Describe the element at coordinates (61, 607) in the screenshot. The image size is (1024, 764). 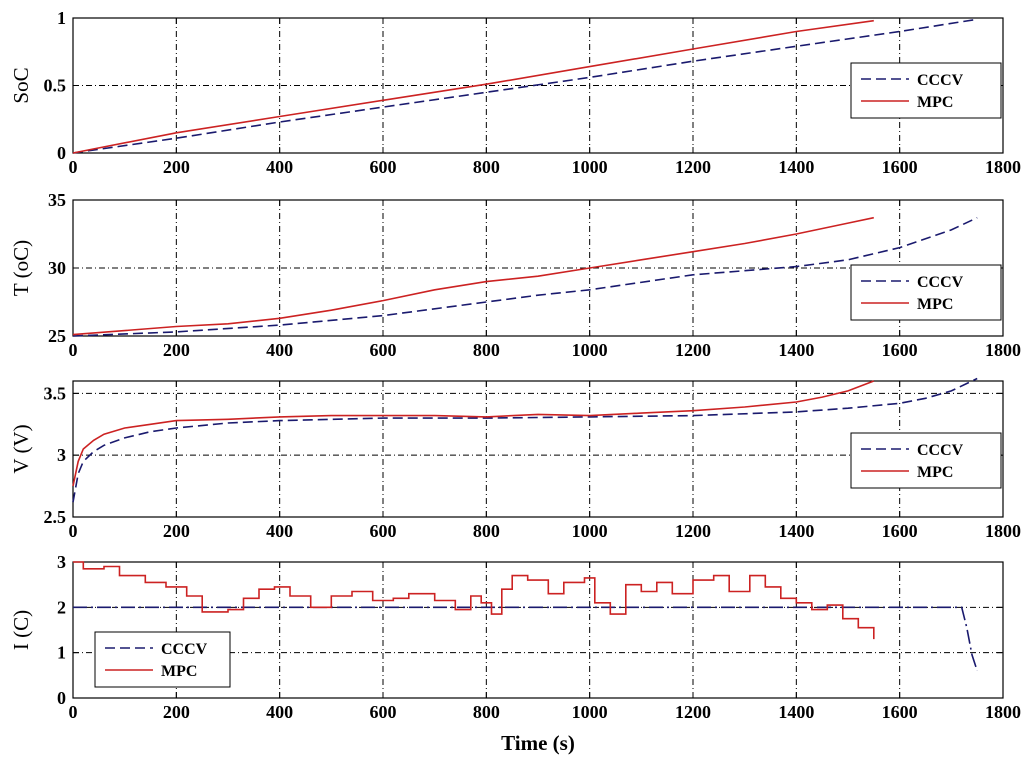
I see `y-tick-label: 2` at that location.